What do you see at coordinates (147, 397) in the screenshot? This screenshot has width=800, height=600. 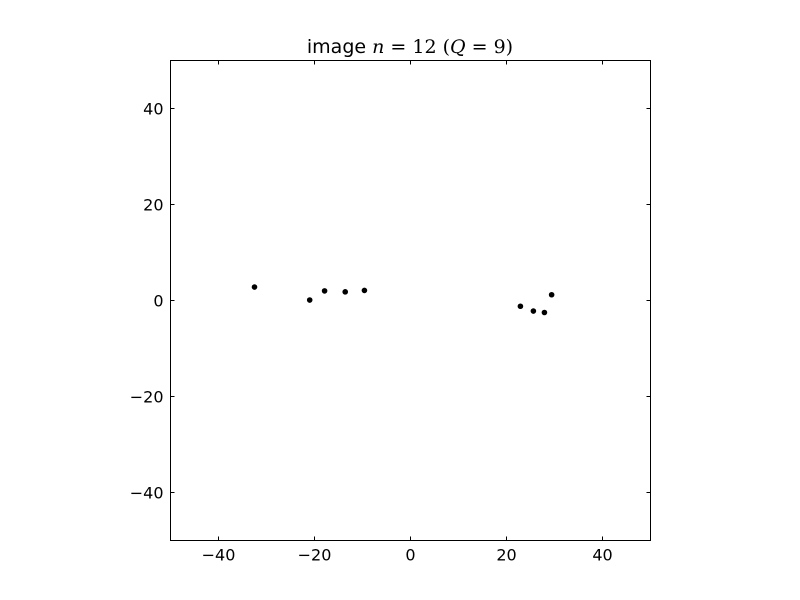 I see `y-tick-label: −20` at bounding box center [147, 397].